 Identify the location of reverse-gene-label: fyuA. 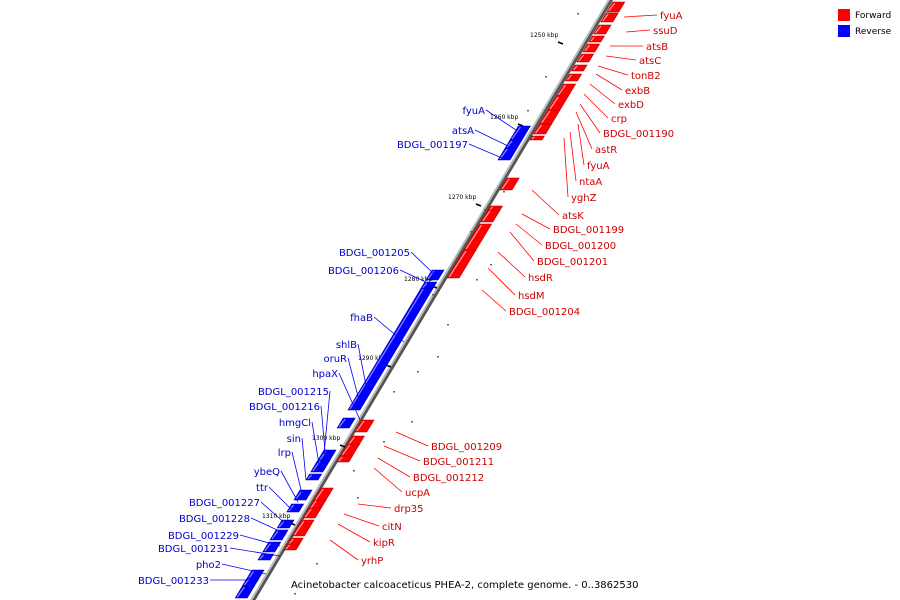
(474, 111).